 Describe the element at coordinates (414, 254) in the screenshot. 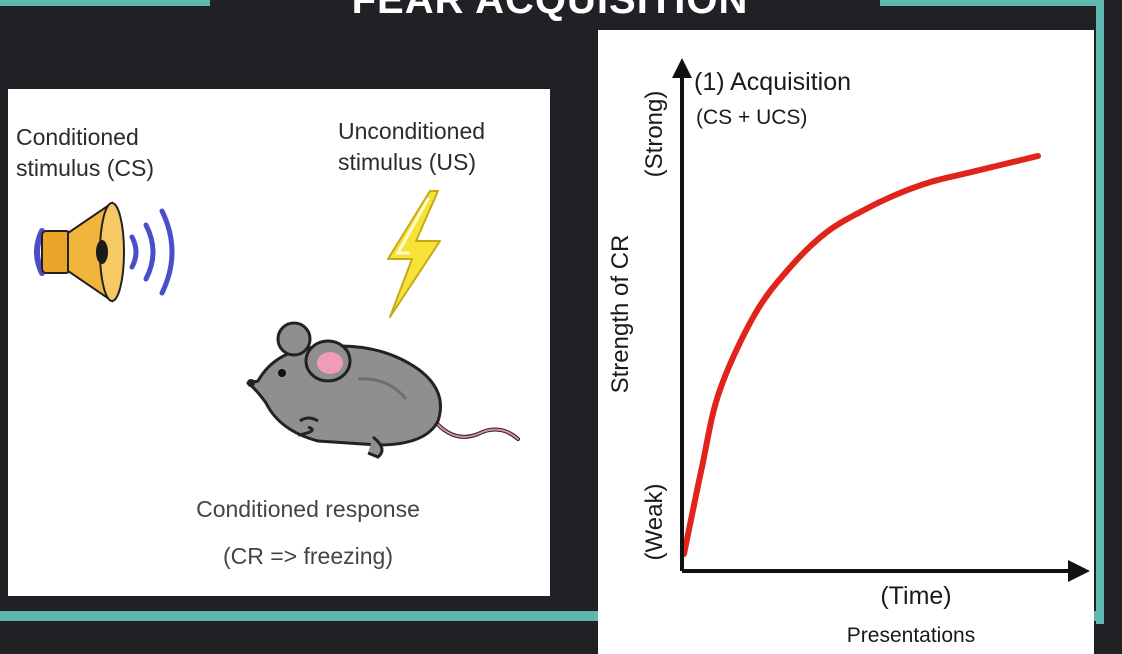

I see `lightning-bolt-icon` at that location.